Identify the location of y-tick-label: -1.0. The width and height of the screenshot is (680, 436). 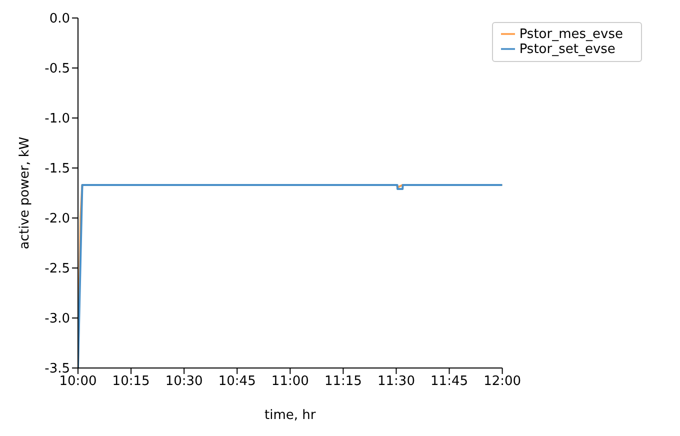
(57, 119).